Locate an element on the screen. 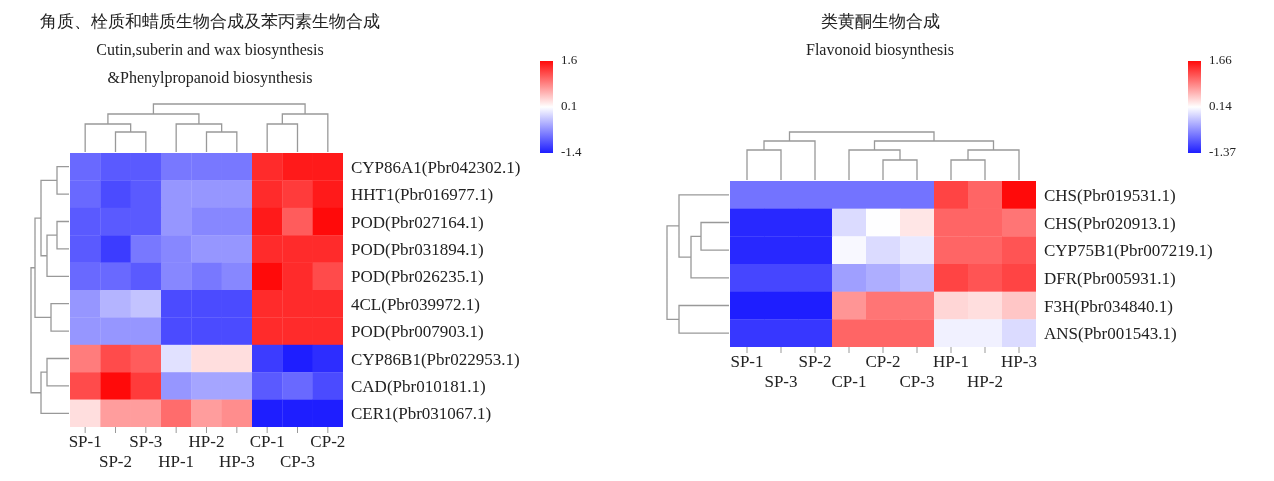 The image size is (1274, 481). y-tick-label: POD(Pbr031894.1) is located at coordinates (417, 249).